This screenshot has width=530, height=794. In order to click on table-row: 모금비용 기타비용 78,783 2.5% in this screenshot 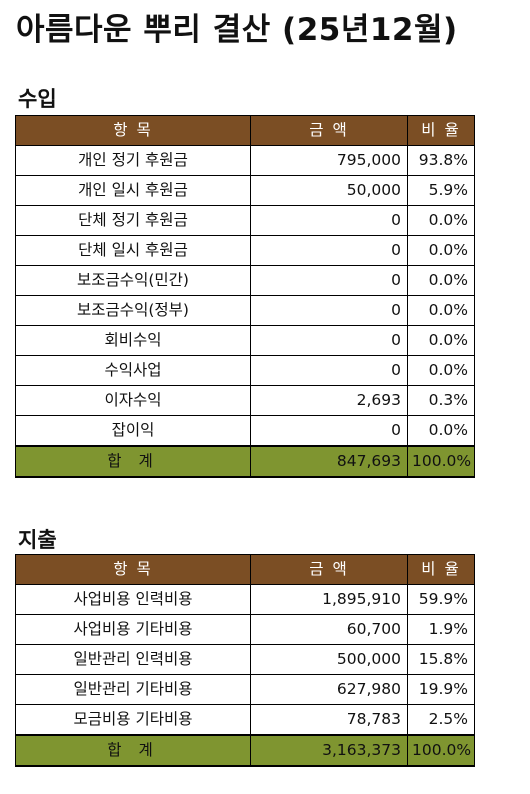, I will do `click(245, 720)`.